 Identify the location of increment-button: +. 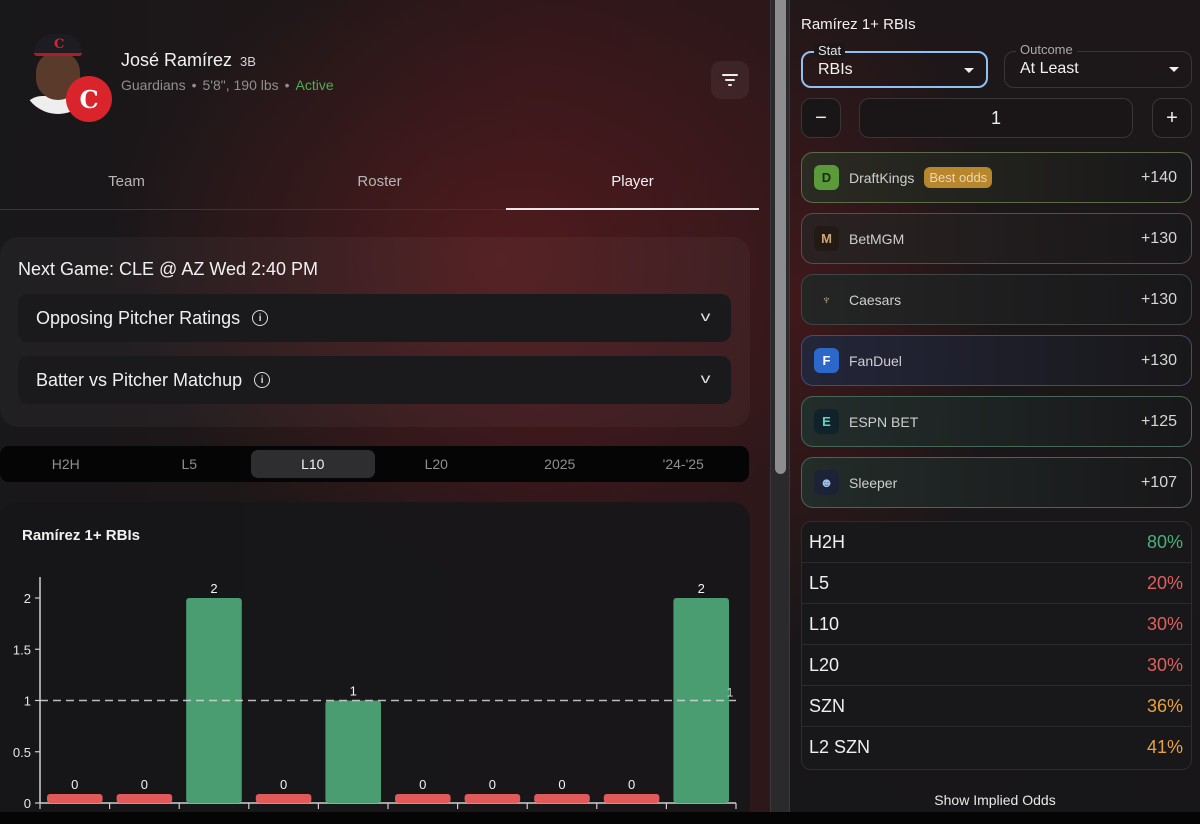
(1172, 118).